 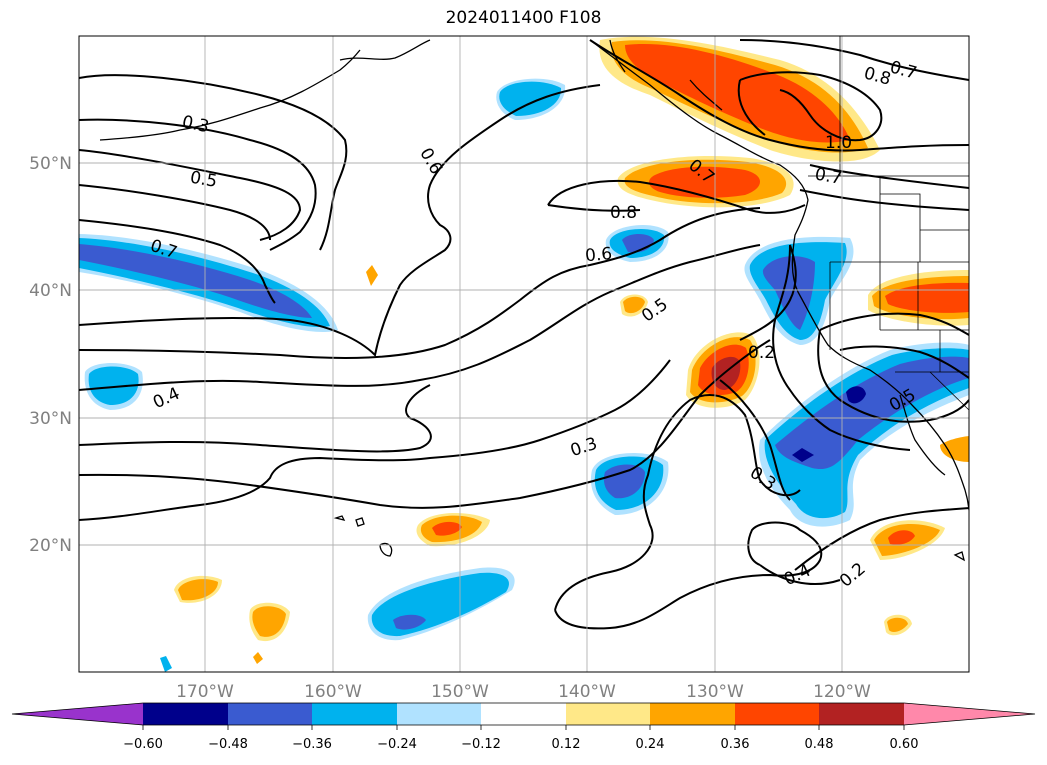 What do you see at coordinates (228, 744) in the screenshot?
I see `colorbar-tick-label: −0.48` at bounding box center [228, 744].